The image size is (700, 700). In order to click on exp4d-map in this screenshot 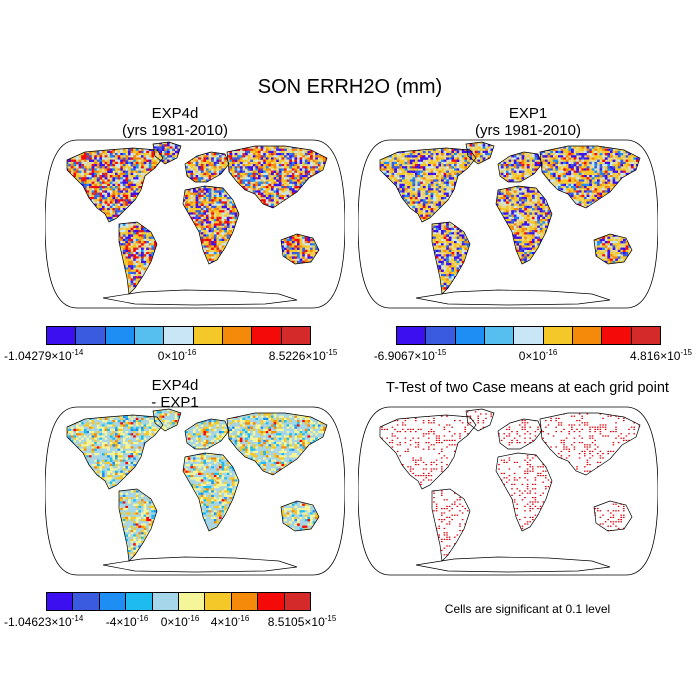, I will do `click(195, 224)`.